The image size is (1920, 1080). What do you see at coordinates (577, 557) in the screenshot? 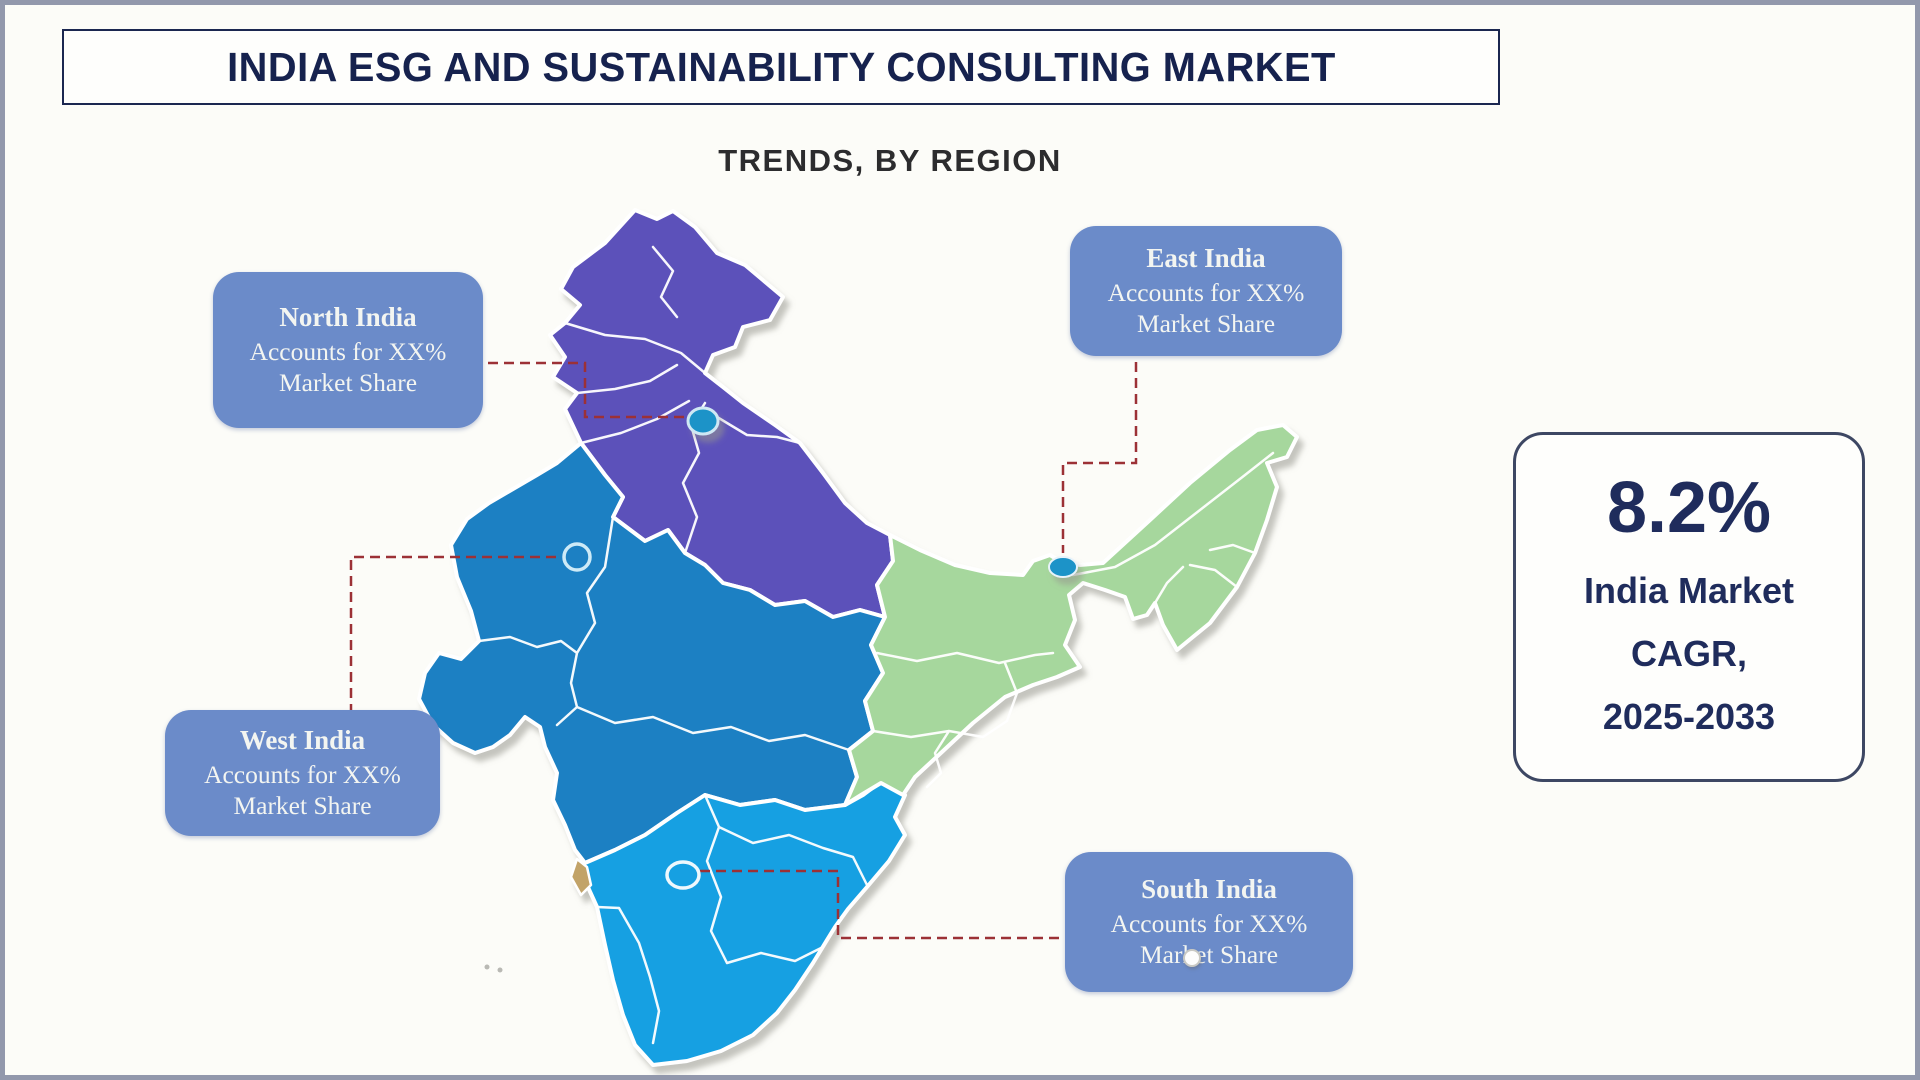
I see `marker-west-india` at bounding box center [577, 557].